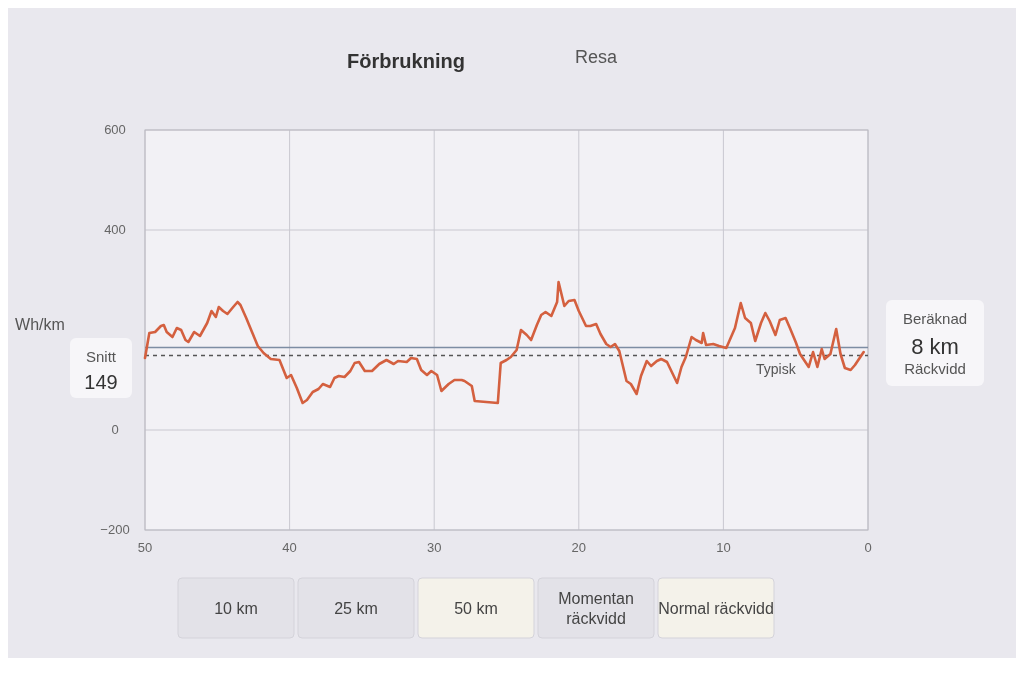 Image resolution: width=1024 pixels, height=674 pixels. I want to click on text: Normal räckvidd, so click(716, 608).